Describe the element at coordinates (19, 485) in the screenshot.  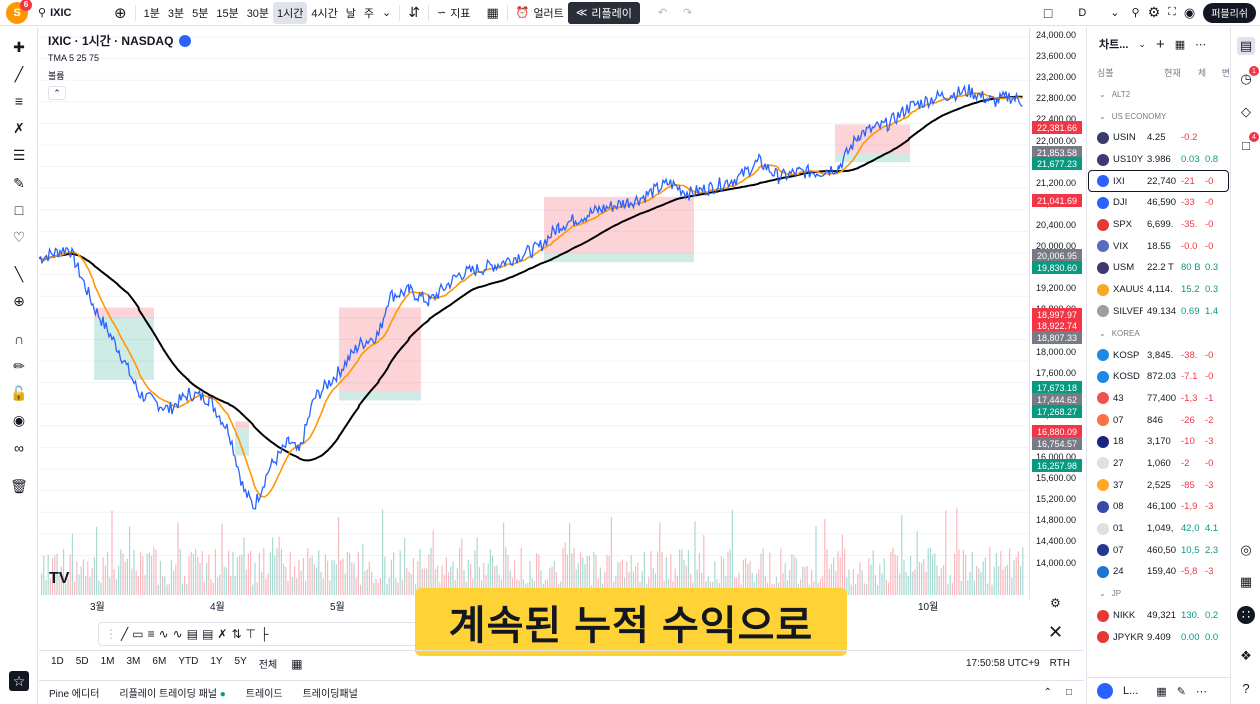
I see `trash-icon: 🗑` at that location.